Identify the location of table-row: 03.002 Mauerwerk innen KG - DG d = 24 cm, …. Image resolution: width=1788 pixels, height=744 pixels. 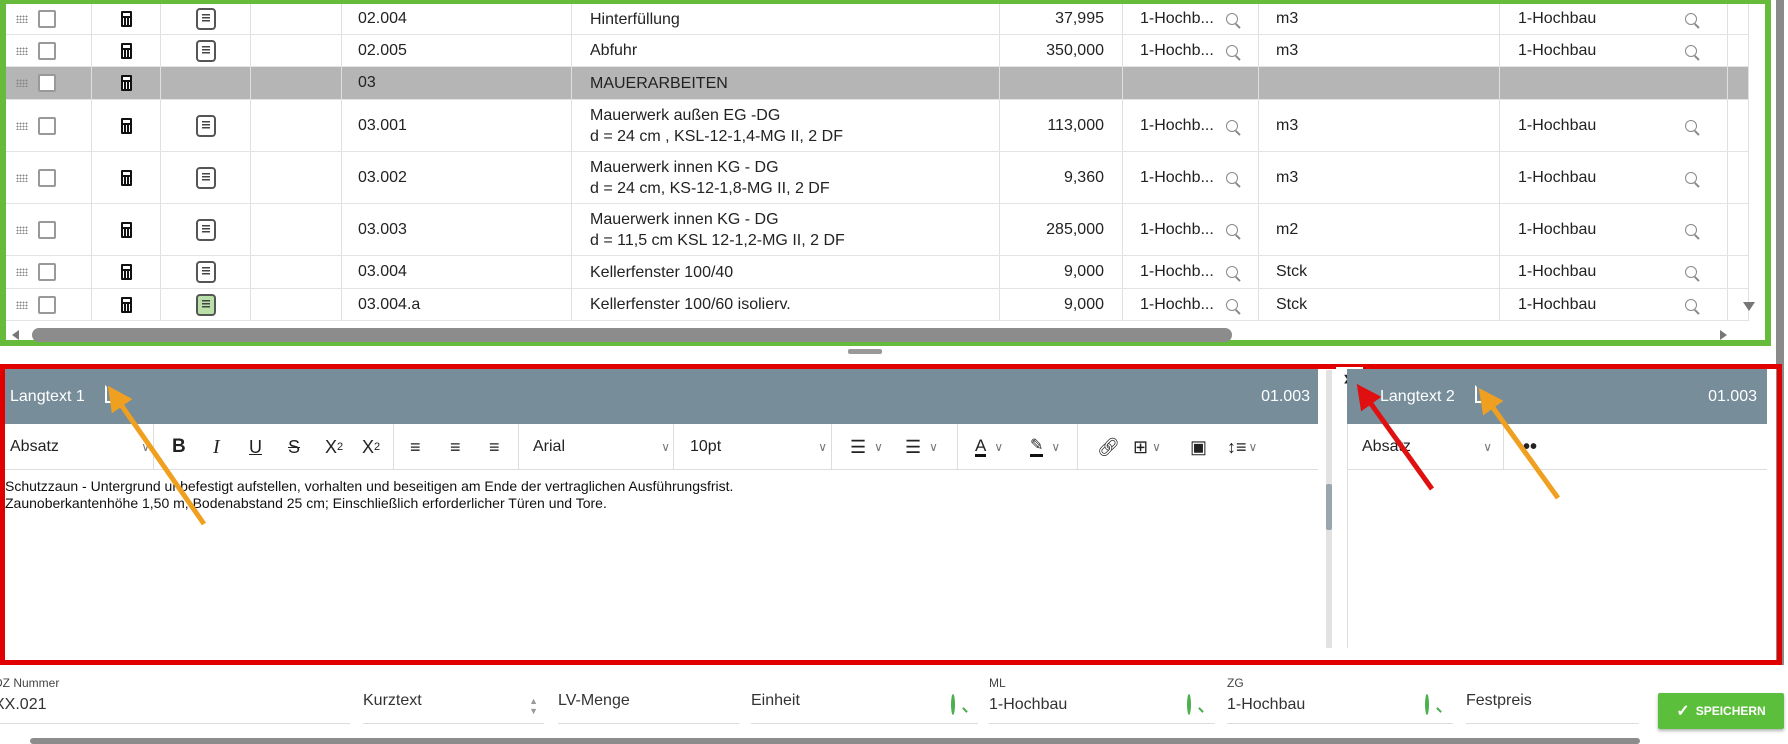
(877, 178).